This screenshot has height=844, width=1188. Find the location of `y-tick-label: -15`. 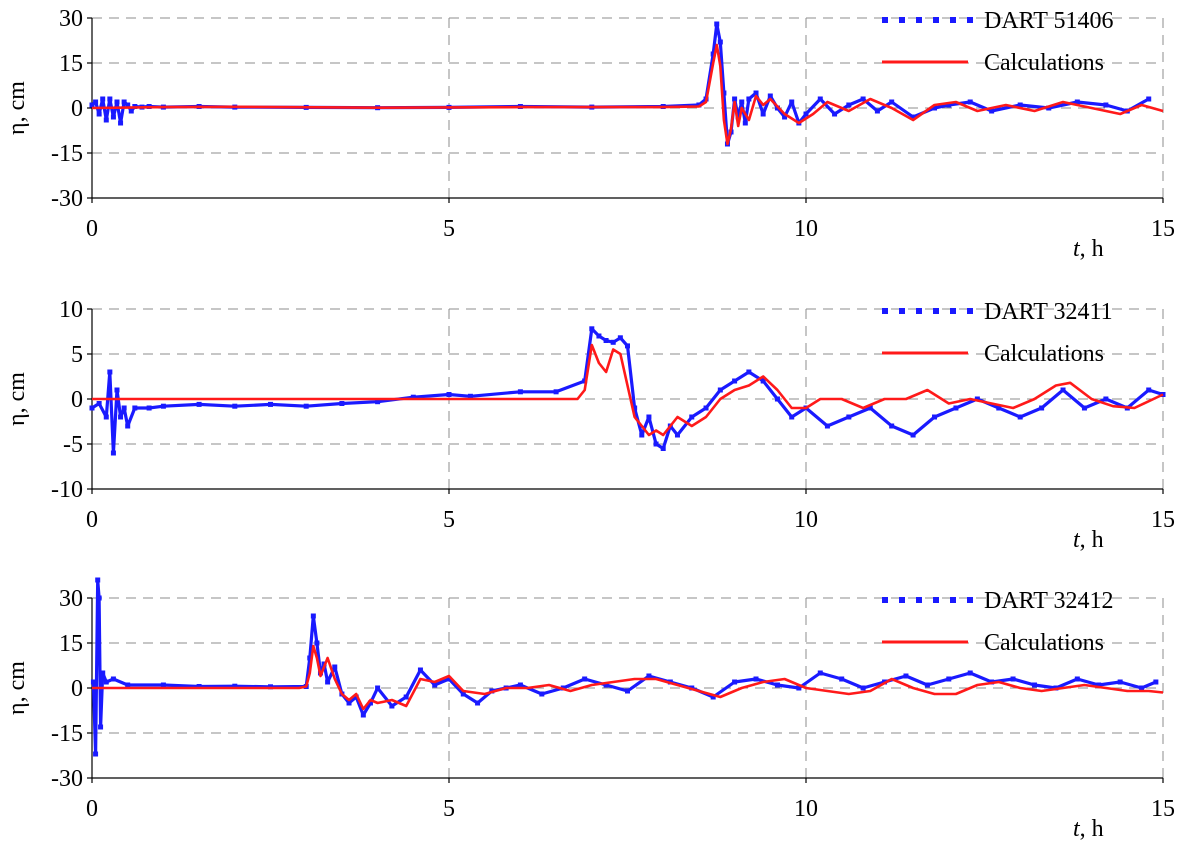

y-tick-label: -15 is located at coordinates (67, 734).